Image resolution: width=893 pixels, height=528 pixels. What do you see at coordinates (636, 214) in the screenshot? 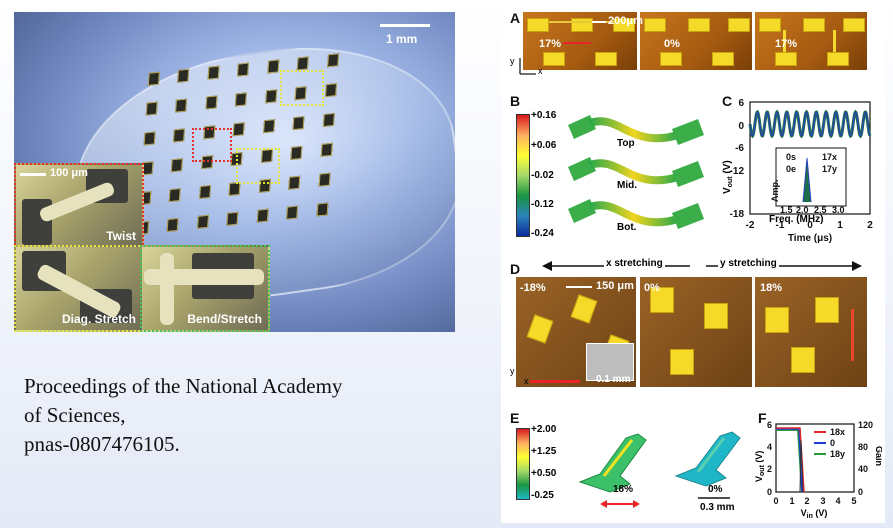
I see `layer-bot` at bounding box center [636, 214].